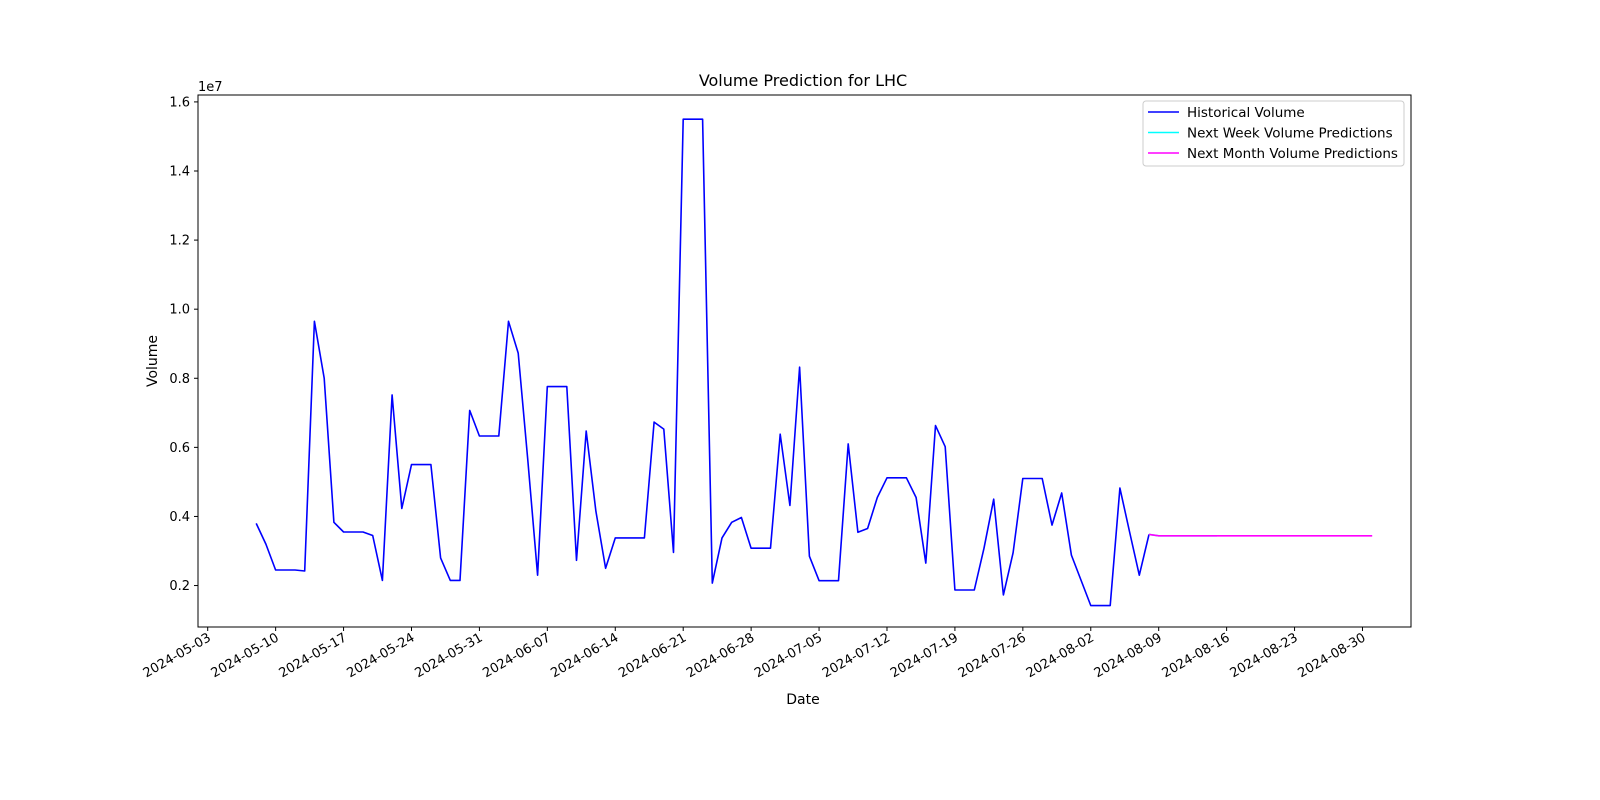 This screenshot has height=800, width=1600. Describe the element at coordinates (381, 655) in the screenshot. I see `x-tick-label: 2024-05-24` at that location.